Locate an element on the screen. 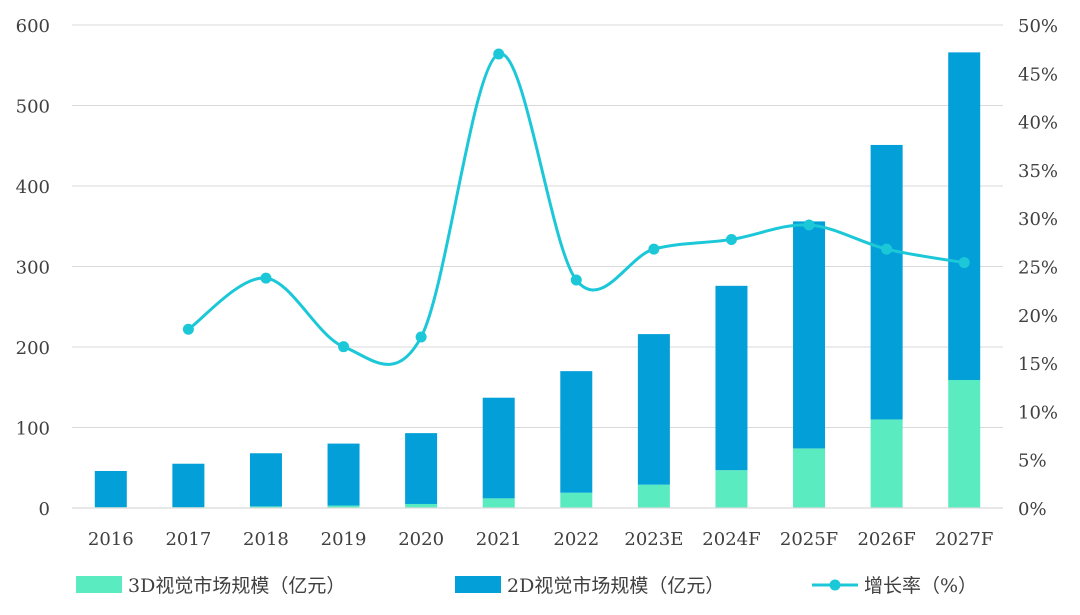  y-right-tick-label: 40% is located at coordinates (1038, 123).